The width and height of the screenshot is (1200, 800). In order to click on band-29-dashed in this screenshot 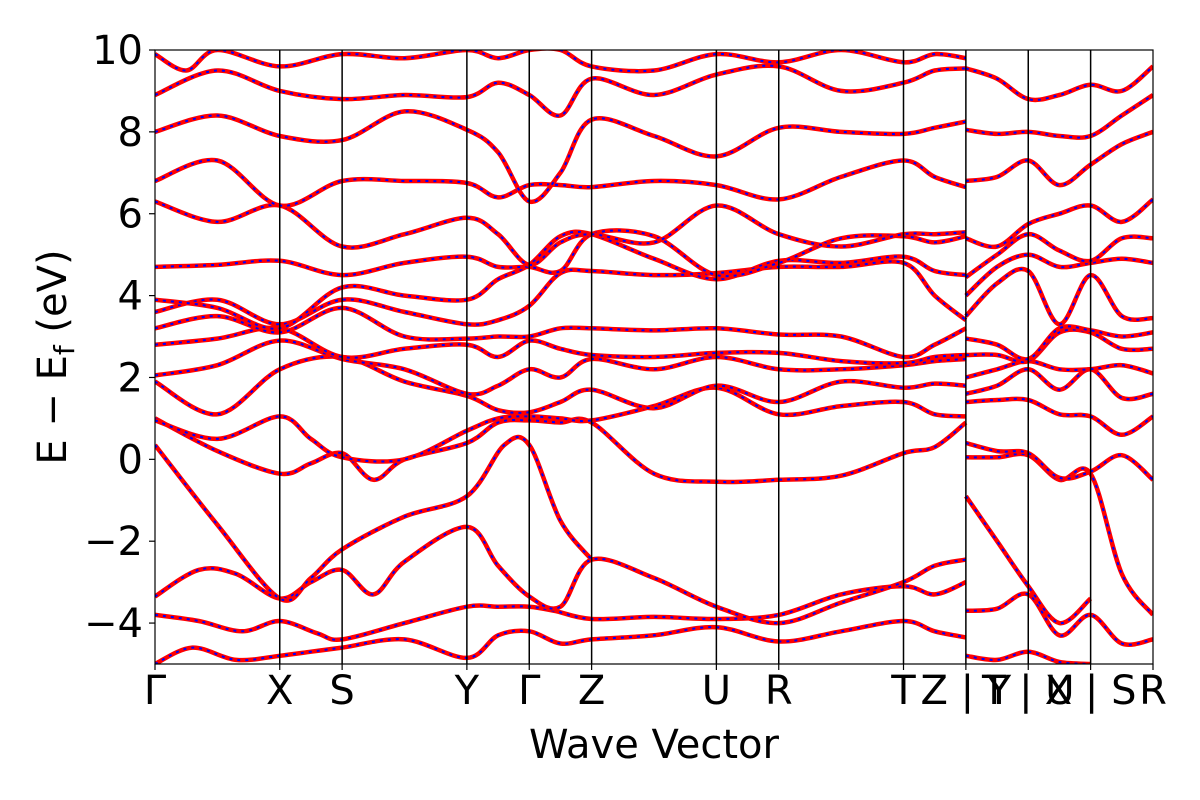, I will do `click(1059, 275)`.